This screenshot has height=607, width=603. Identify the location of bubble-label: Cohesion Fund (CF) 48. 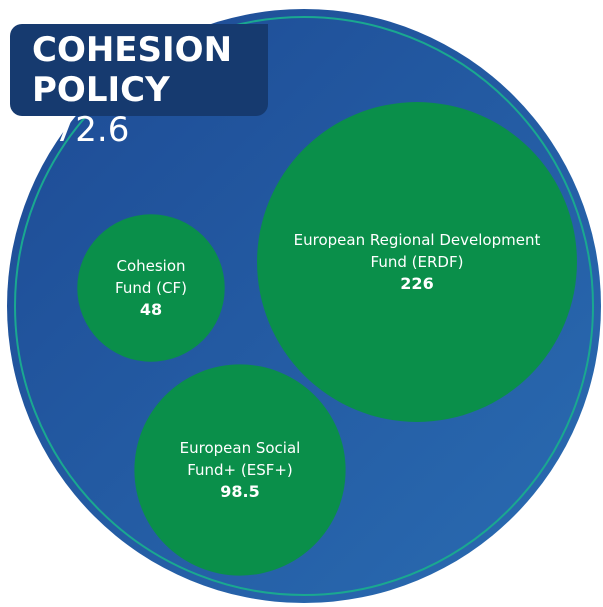
(151, 288).